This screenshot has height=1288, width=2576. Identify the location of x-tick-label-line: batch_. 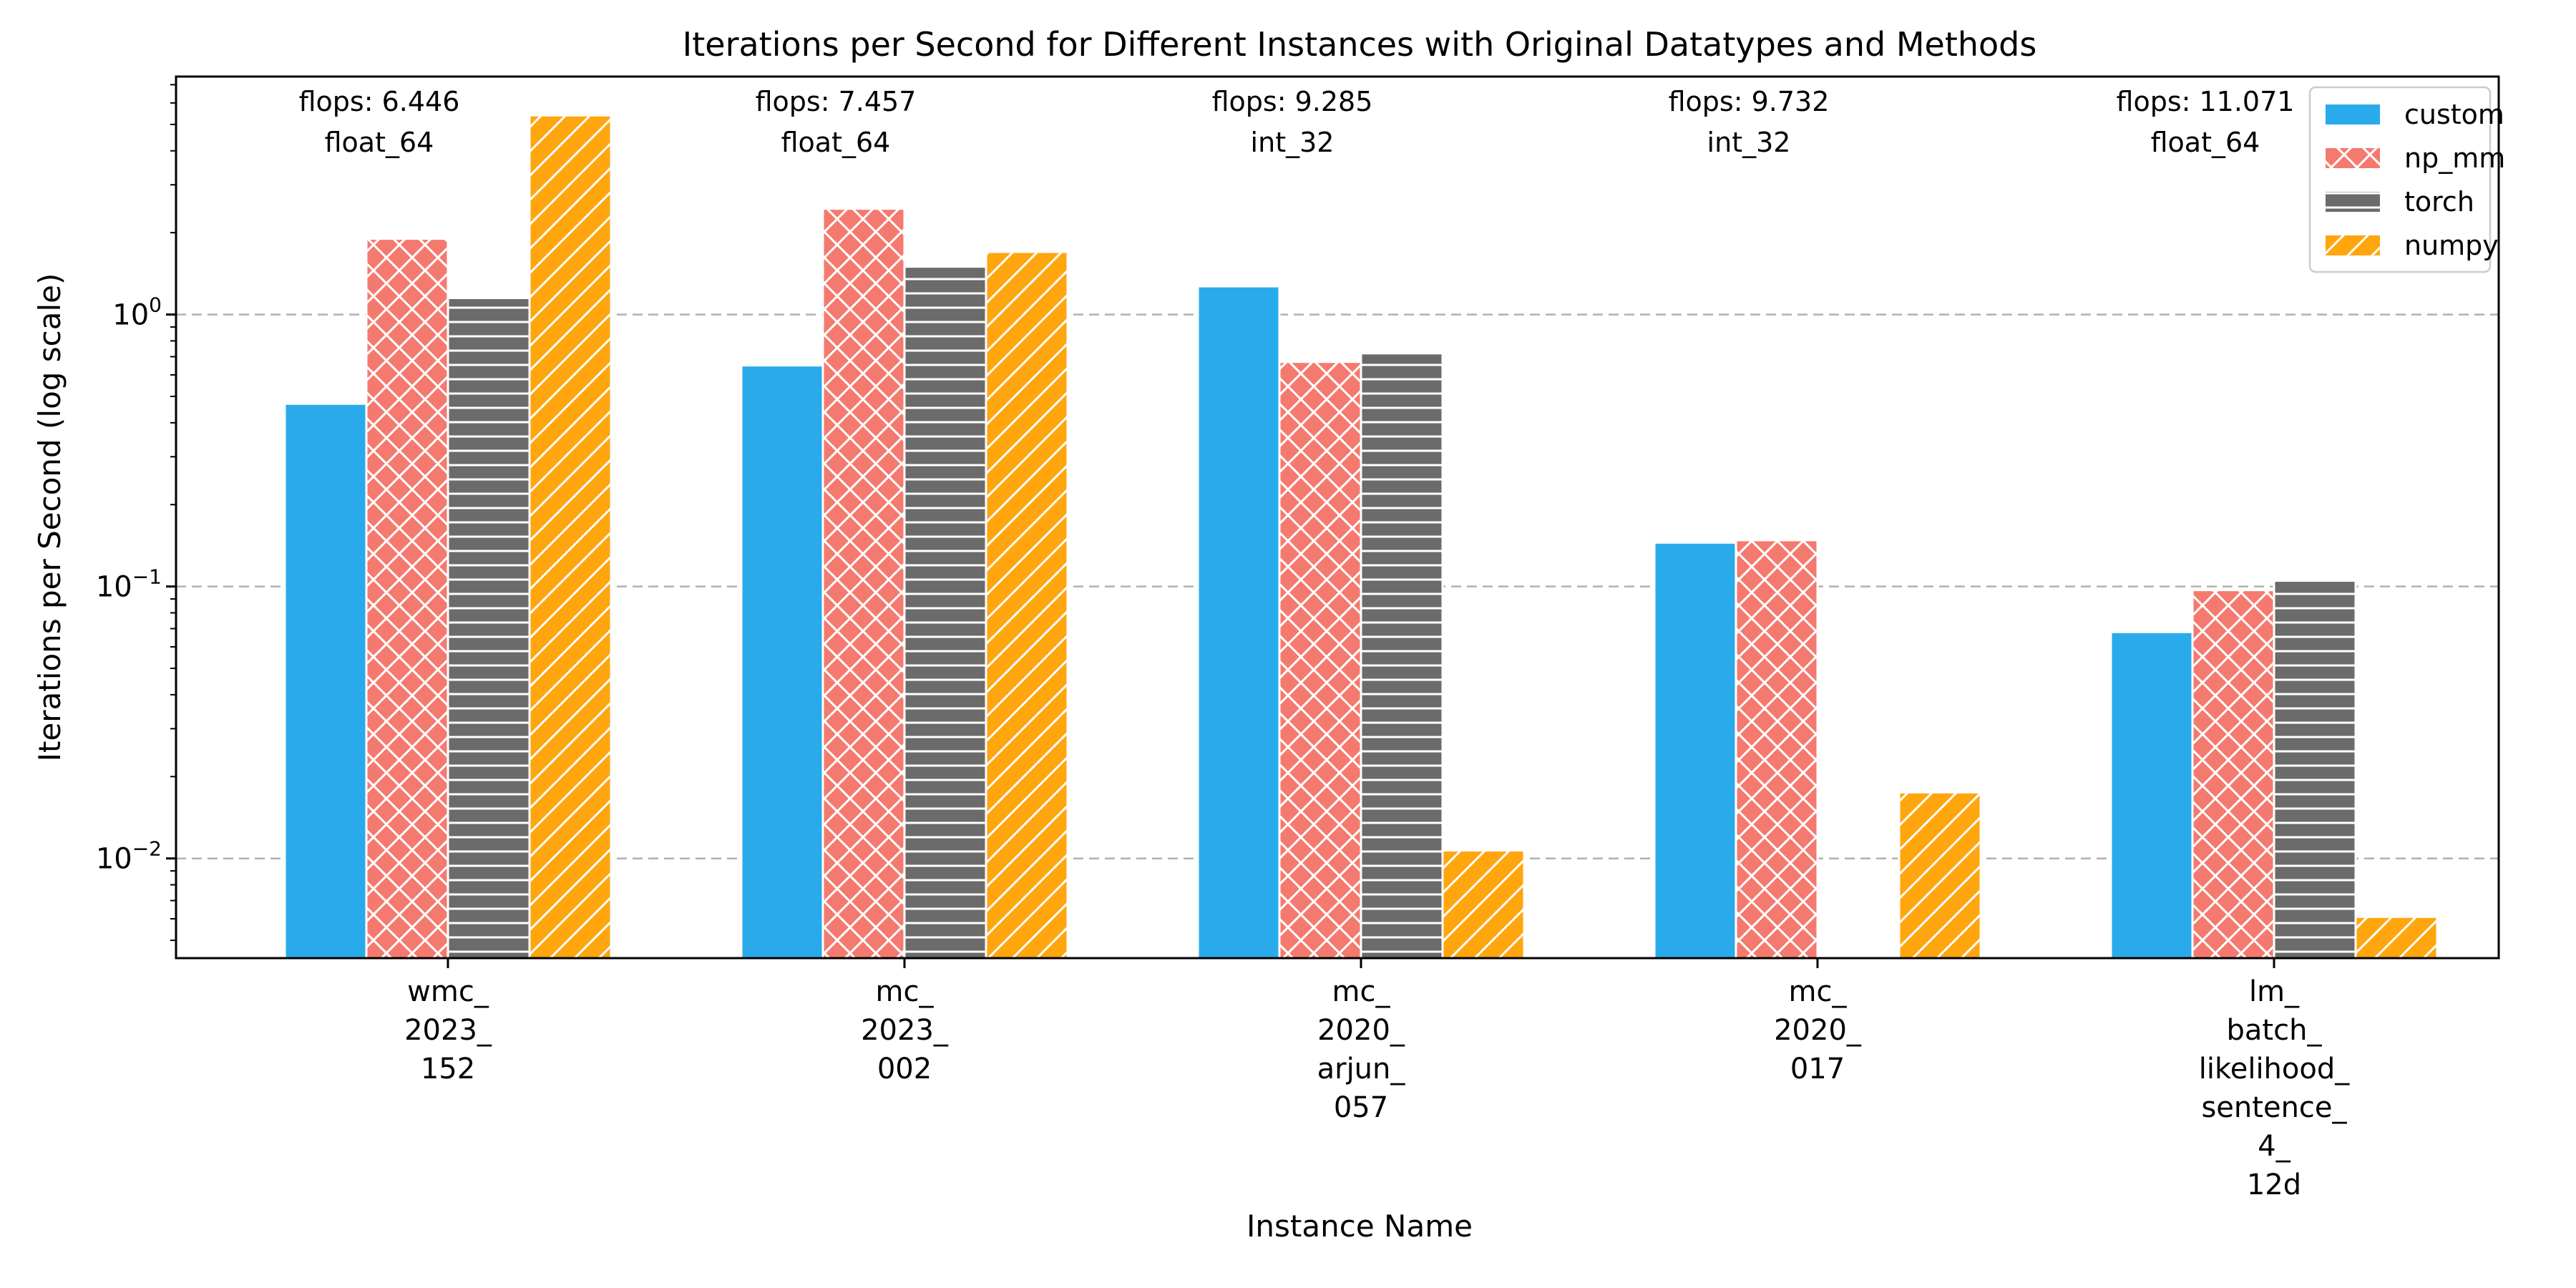
(2275, 1030).